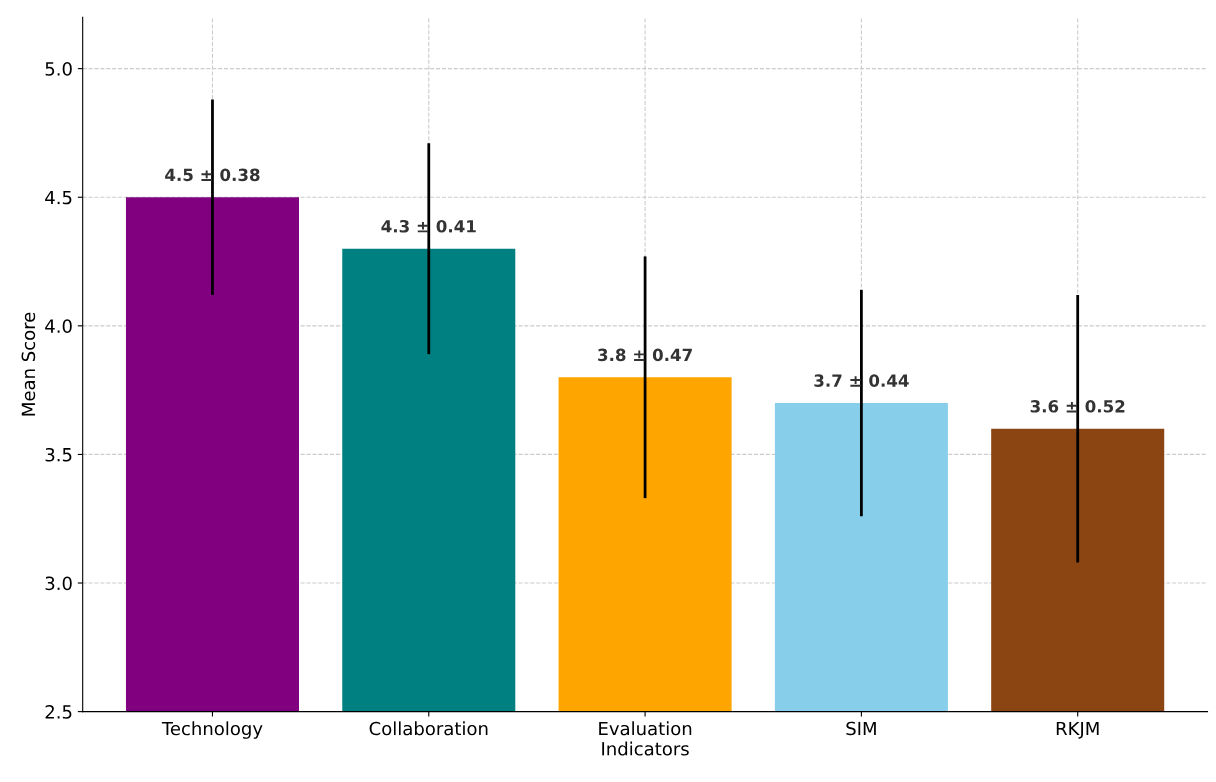 The width and height of the screenshot is (1216, 782). What do you see at coordinates (58, 326) in the screenshot?
I see `y-tick-label: 4.0` at bounding box center [58, 326].